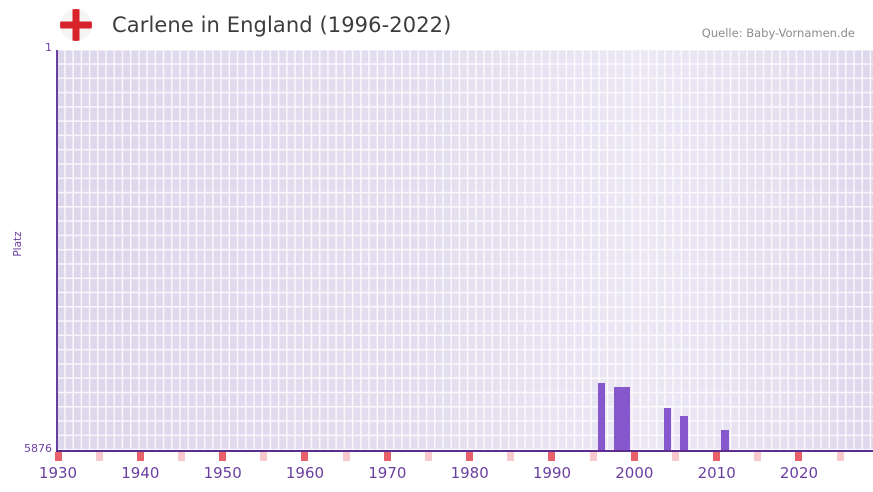 The height and width of the screenshot is (492, 873). Describe the element at coordinates (18, 244) in the screenshot. I see `y-axis-title: Platz` at that location.